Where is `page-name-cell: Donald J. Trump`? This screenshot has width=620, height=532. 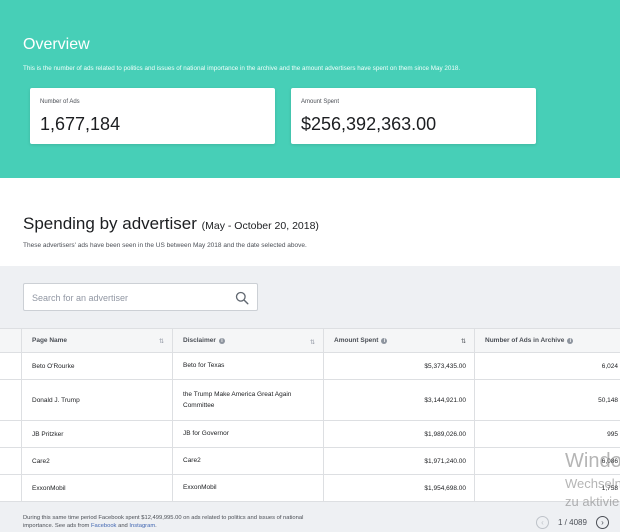
page-name-cell: Donald J. Trump is located at coordinates (97, 400).